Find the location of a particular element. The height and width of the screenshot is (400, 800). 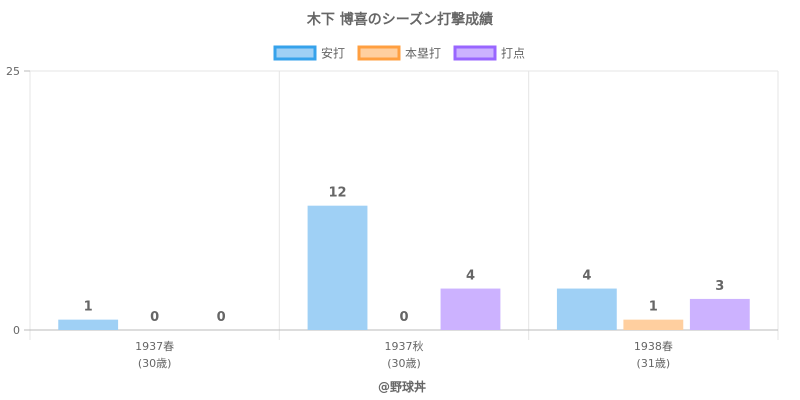

x-tick-sublabel: (31歳) is located at coordinates (654, 363).